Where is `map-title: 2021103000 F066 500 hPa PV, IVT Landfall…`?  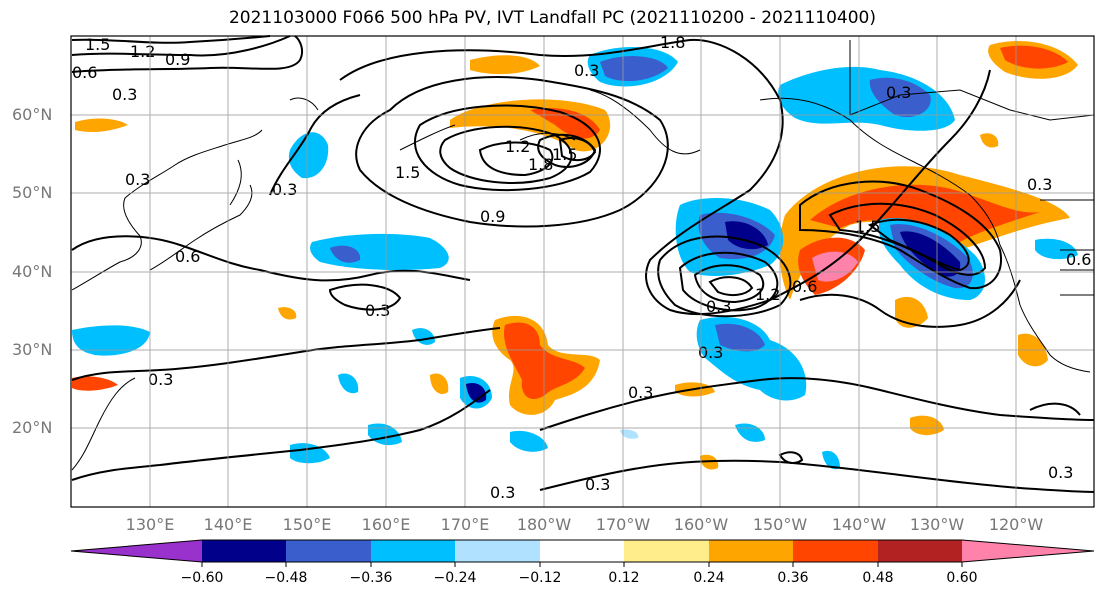
map-title: 2021103000 F066 500 hPa PV, IVT Landfall… is located at coordinates (552, 18).